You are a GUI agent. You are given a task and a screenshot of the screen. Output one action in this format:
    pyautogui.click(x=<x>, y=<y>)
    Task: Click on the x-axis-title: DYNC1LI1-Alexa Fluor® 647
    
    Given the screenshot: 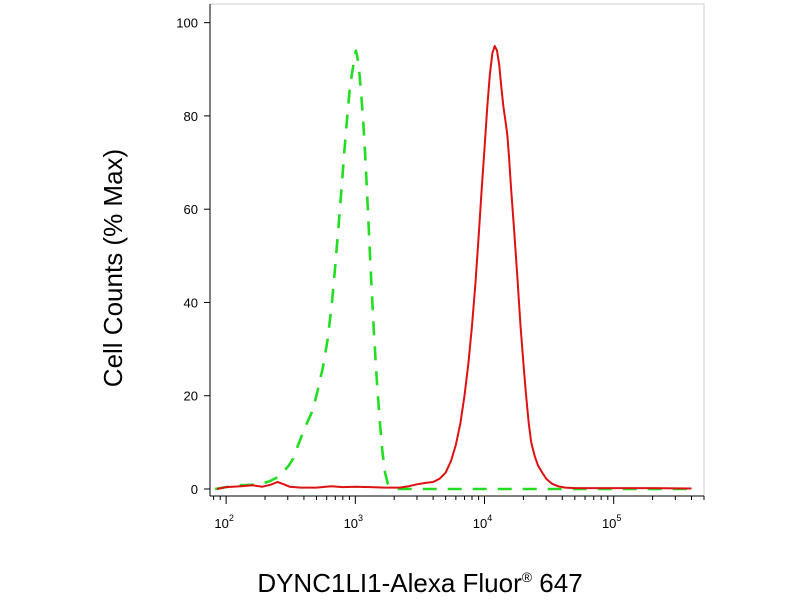 What is the action you would take?
    pyautogui.click(x=419, y=583)
    